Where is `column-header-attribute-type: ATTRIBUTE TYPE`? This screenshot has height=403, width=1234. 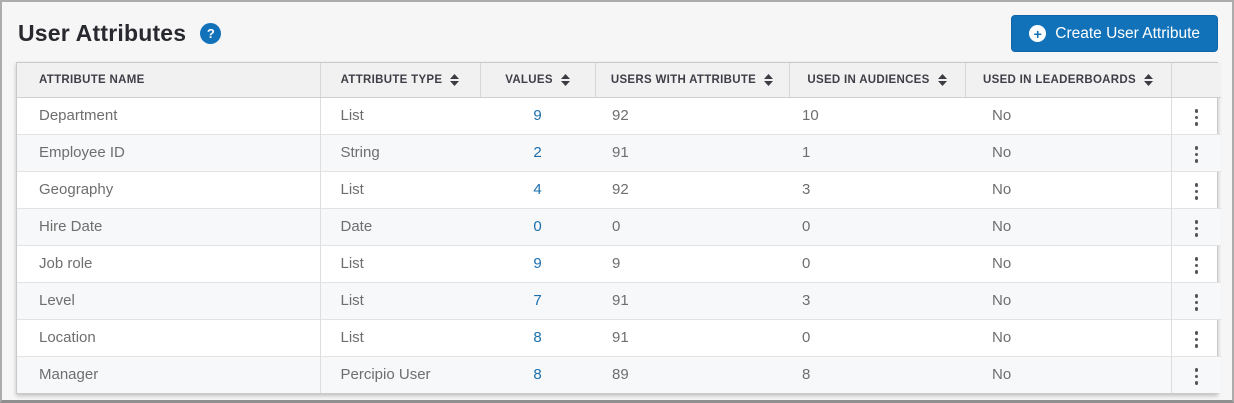 column-header-attribute-type: ATTRIBUTE TYPE is located at coordinates (400, 80).